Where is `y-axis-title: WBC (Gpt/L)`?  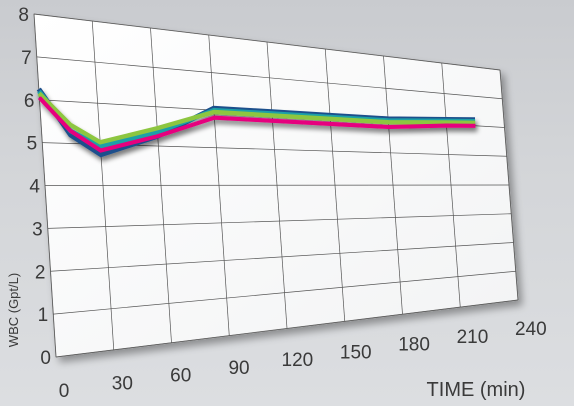 y-axis-title: WBC (Gpt/L) is located at coordinates (13, 310).